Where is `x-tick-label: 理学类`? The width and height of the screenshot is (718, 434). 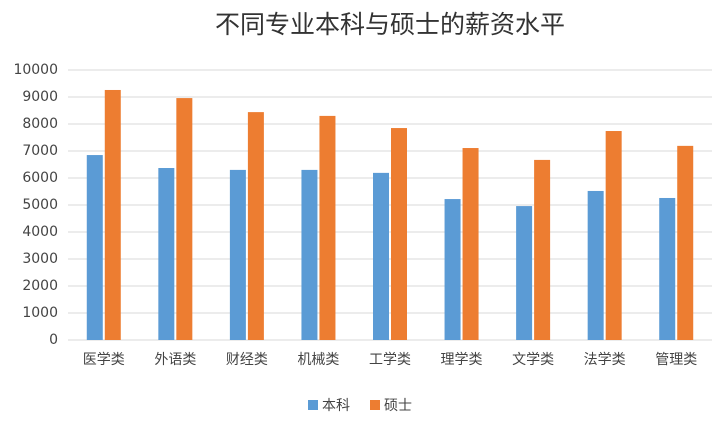 x-tick-label: 理学类 is located at coordinates (462, 360).